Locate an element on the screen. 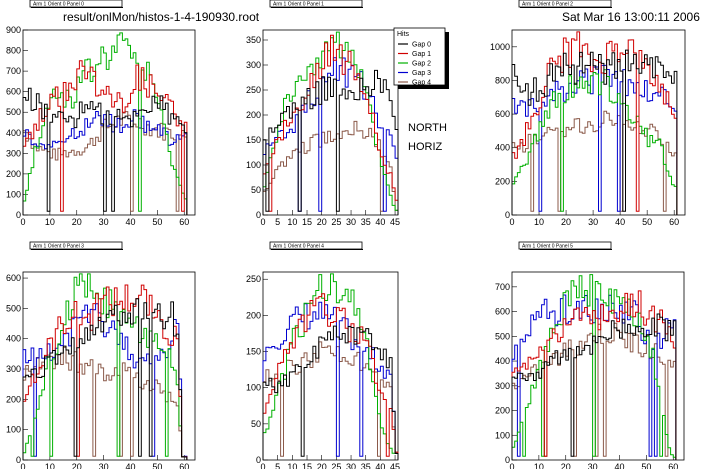  legend-entry: Gap 2 is located at coordinates (421, 64).